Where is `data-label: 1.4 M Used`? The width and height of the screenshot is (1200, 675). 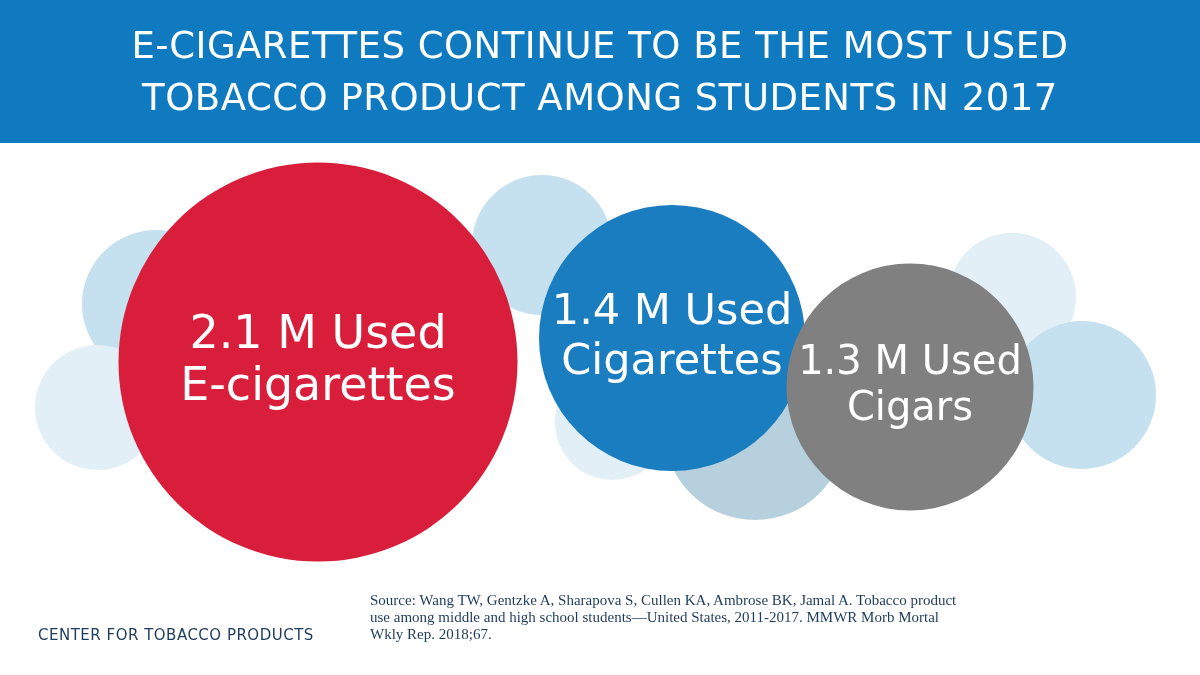 data-label: 1.4 M Used is located at coordinates (672, 309).